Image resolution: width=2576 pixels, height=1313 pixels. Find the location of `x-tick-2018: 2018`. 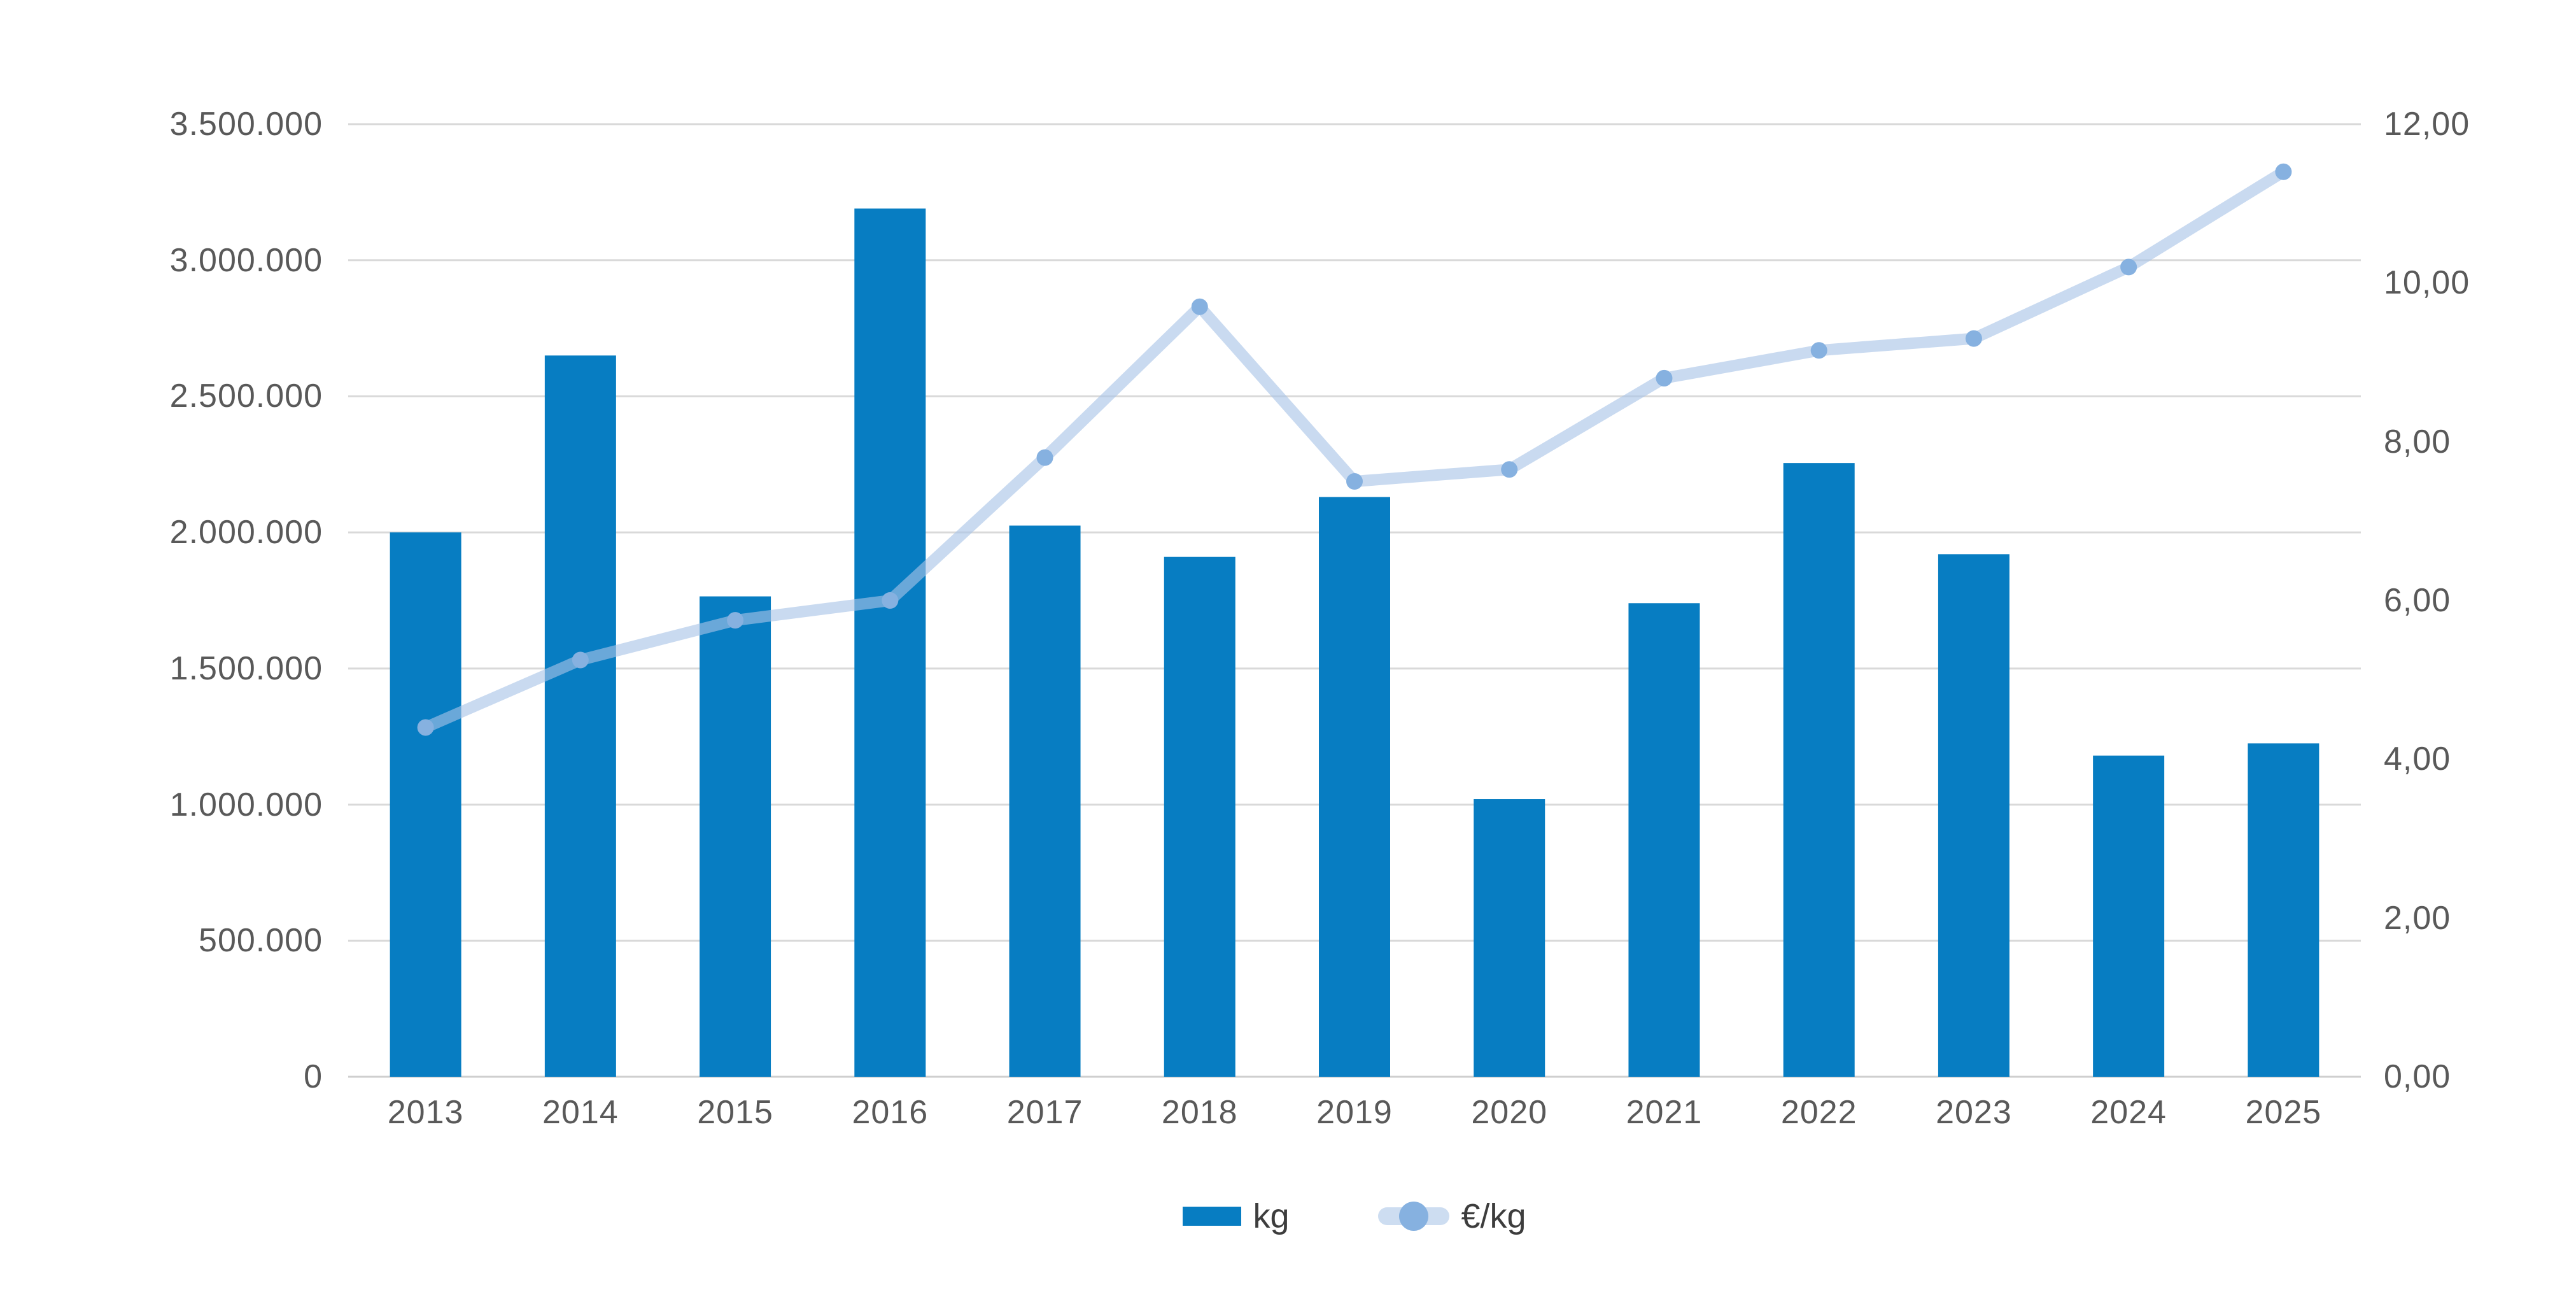

x-tick-2018: 2018 is located at coordinates (1199, 1112).